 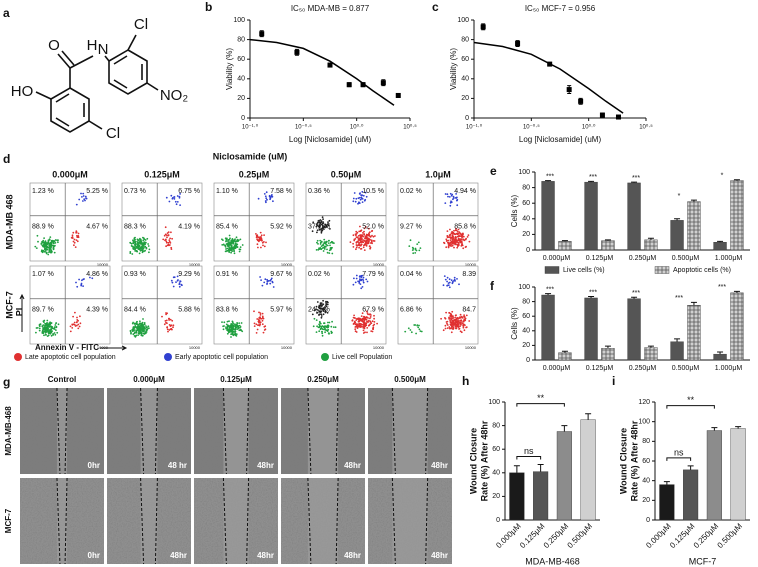 What do you see at coordinates (438, 224) in the screenshot?
I see `flow-plot: 0.02 % 4.94 % 9.27 % 85.8 % 10000` at bounding box center [438, 224].